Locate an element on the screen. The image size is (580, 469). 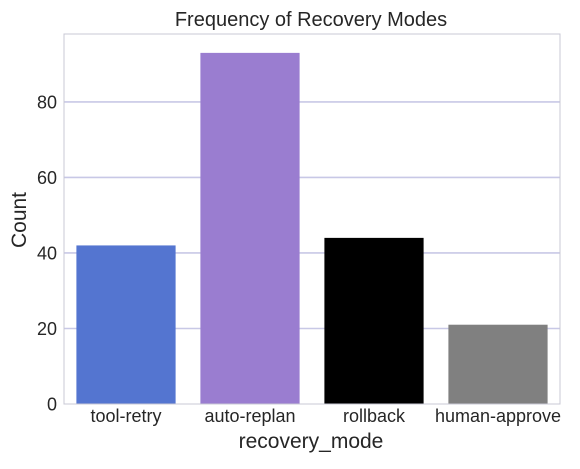
bar-tool-retry is located at coordinates (126, 324).